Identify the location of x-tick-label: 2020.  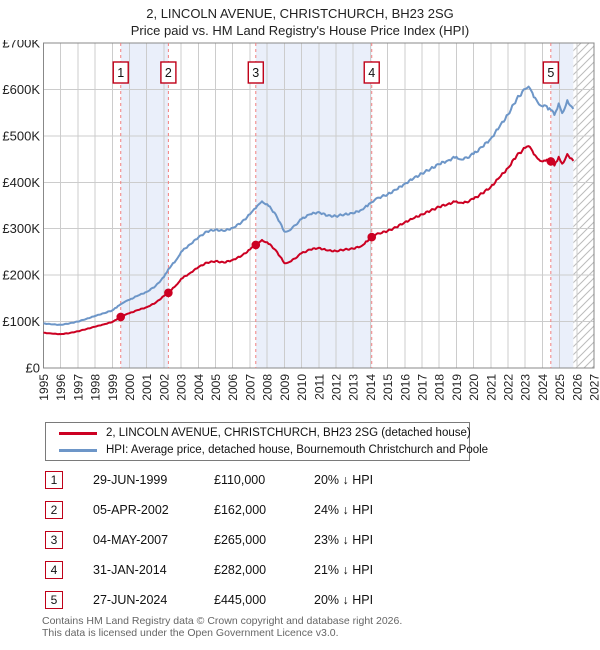
(474, 387).